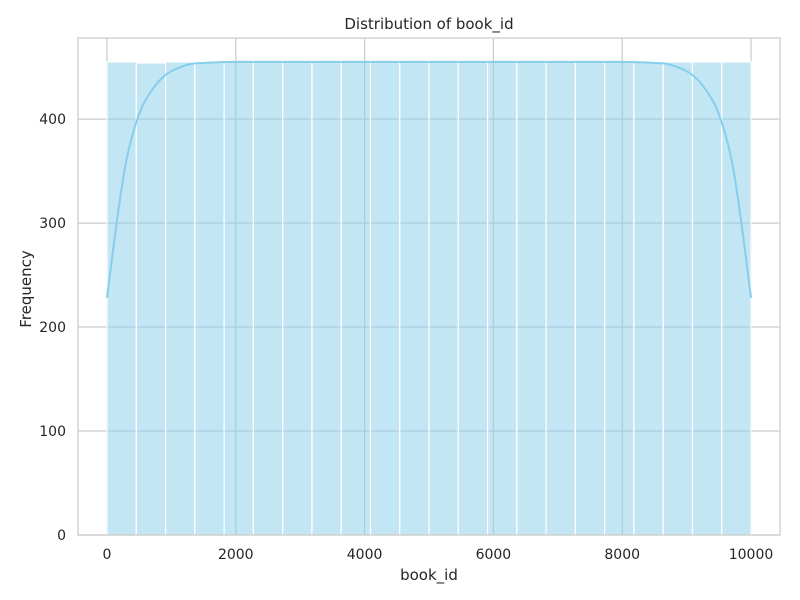  I want to click on x-tick-label: 2000, so click(236, 555).